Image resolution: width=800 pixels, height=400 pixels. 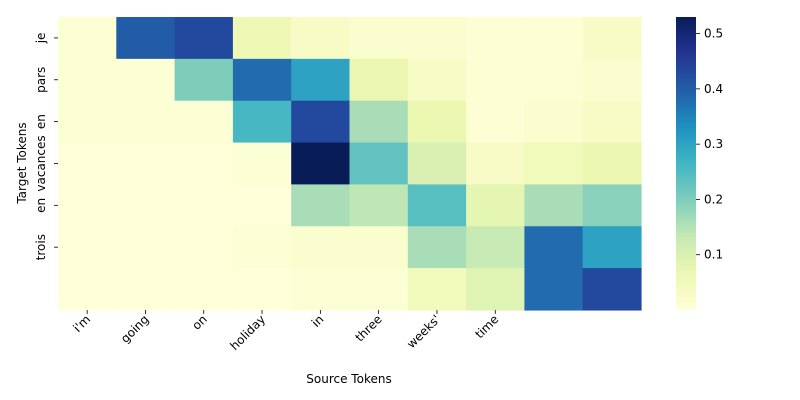 What do you see at coordinates (81, 323) in the screenshot?
I see `x-tick-label: i'm` at bounding box center [81, 323].